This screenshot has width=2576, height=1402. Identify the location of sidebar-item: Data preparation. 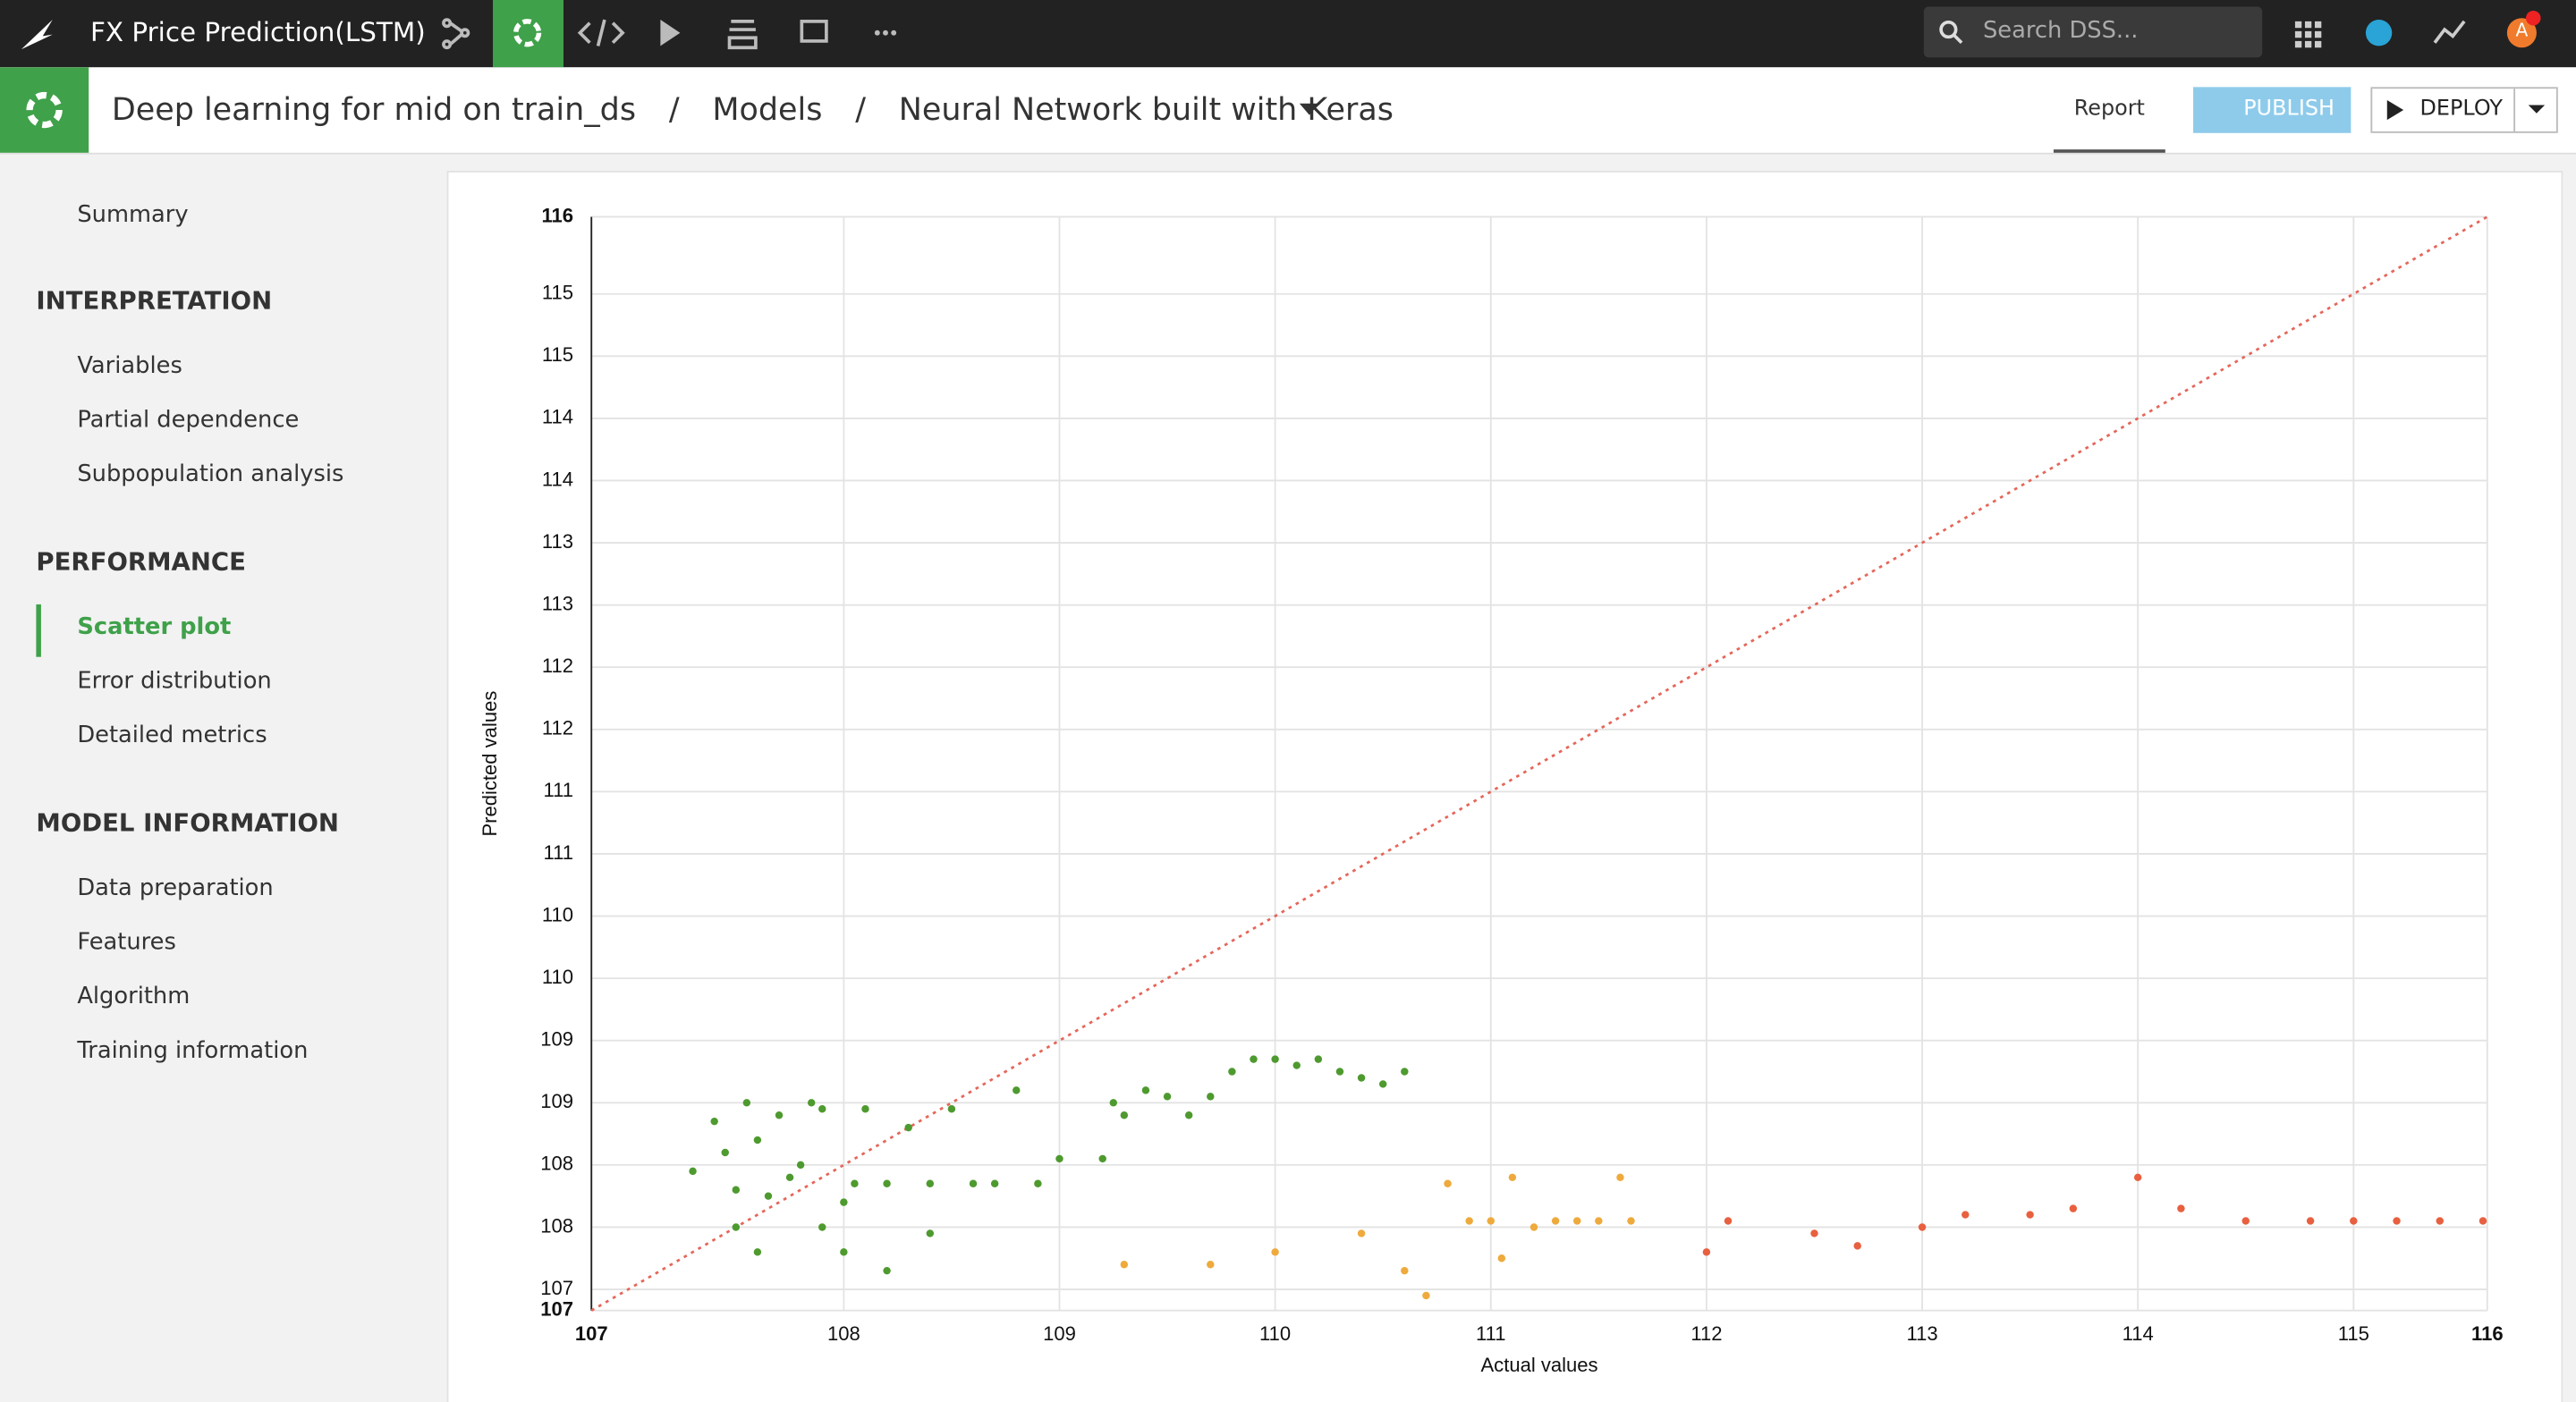
(175, 888).